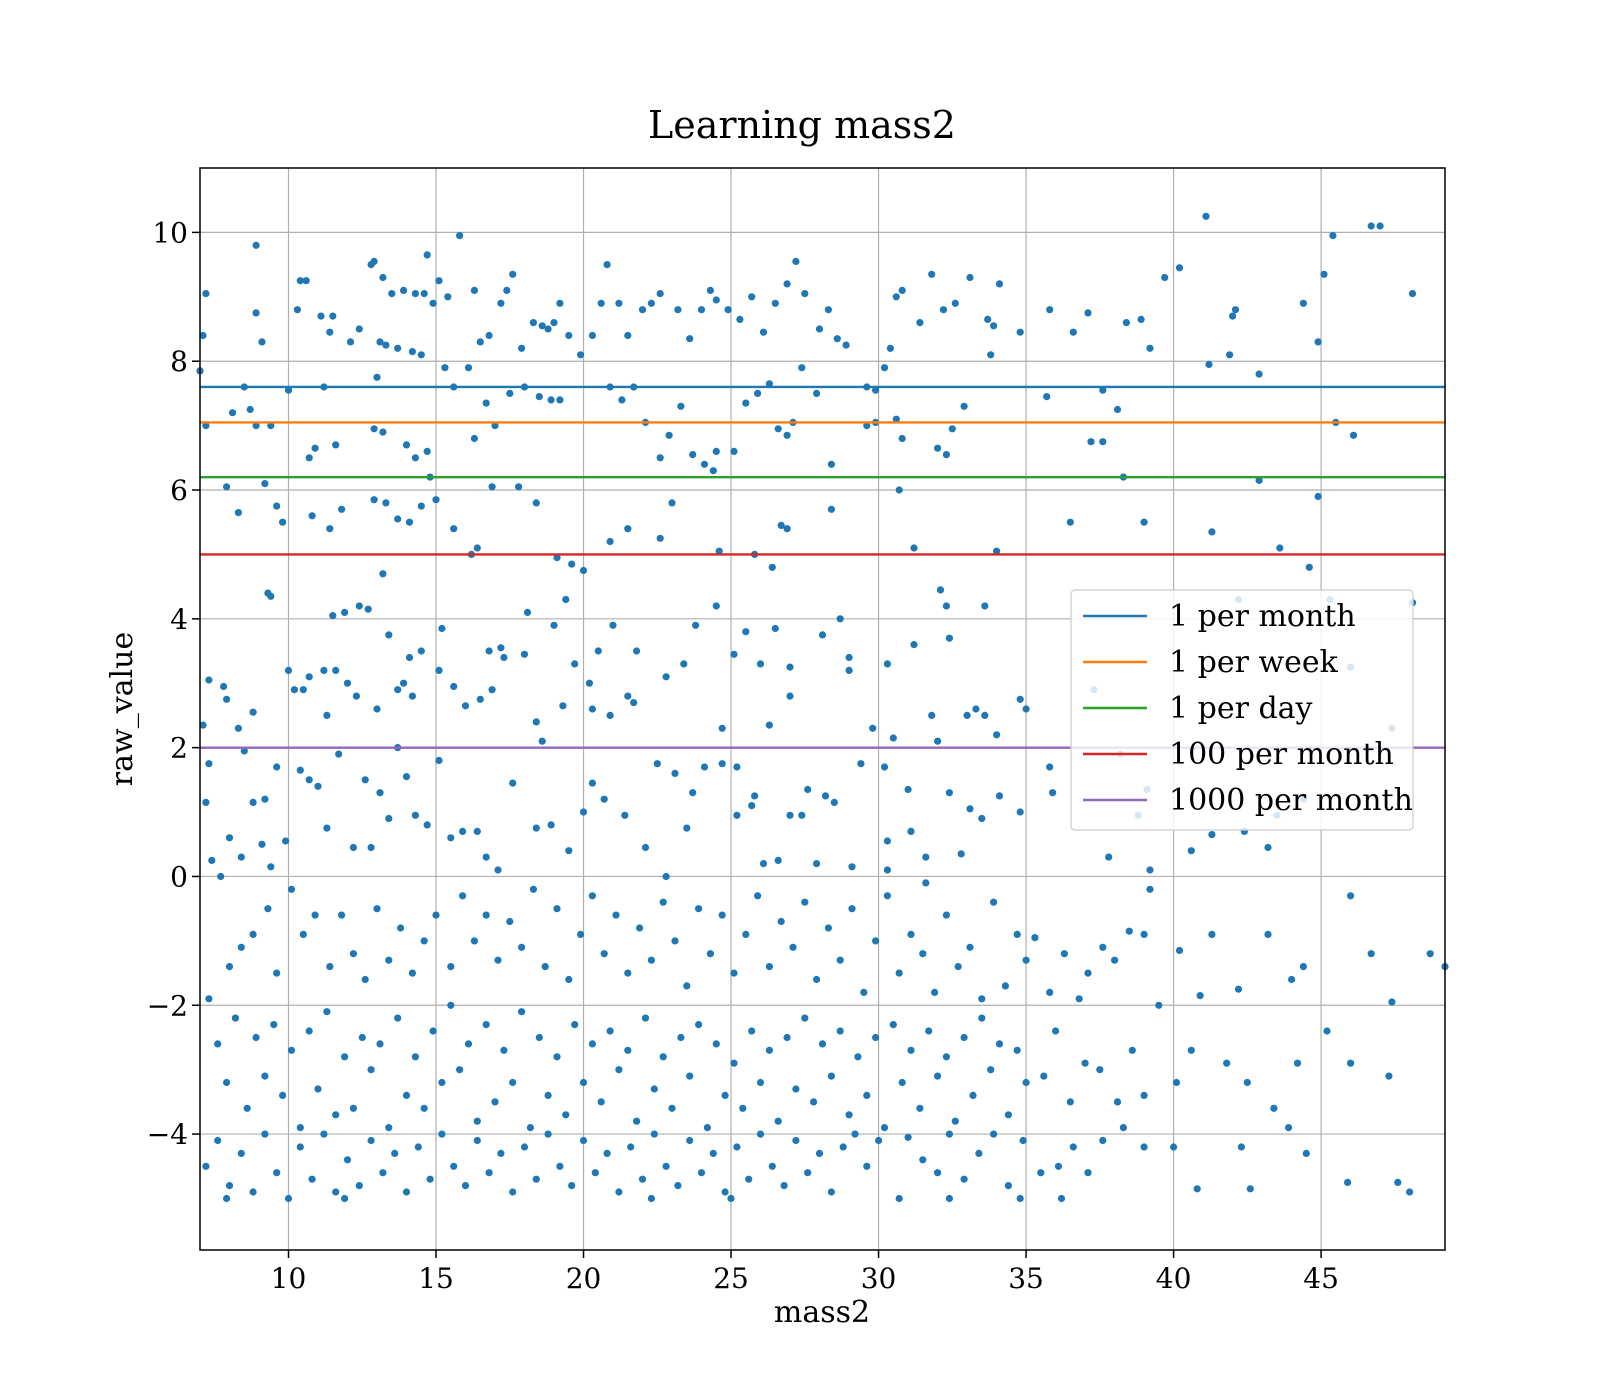 This screenshot has height=1400, width=1600. Describe the element at coordinates (1174, 1278) in the screenshot. I see `x-tick-label: 40` at that location.